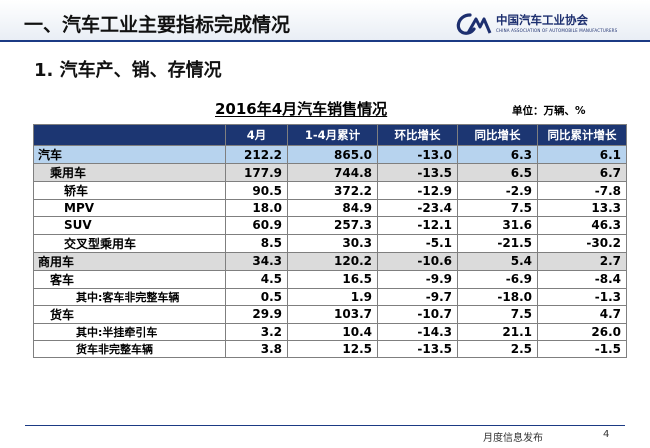 The image size is (650, 448). I want to click on cell-ytd: 30.3, so click(332, 243).